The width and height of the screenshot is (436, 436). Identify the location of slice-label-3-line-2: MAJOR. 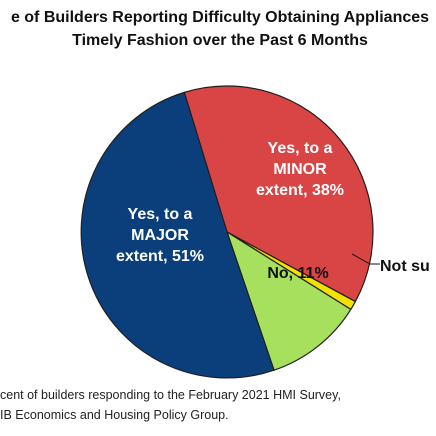
(160, 235).